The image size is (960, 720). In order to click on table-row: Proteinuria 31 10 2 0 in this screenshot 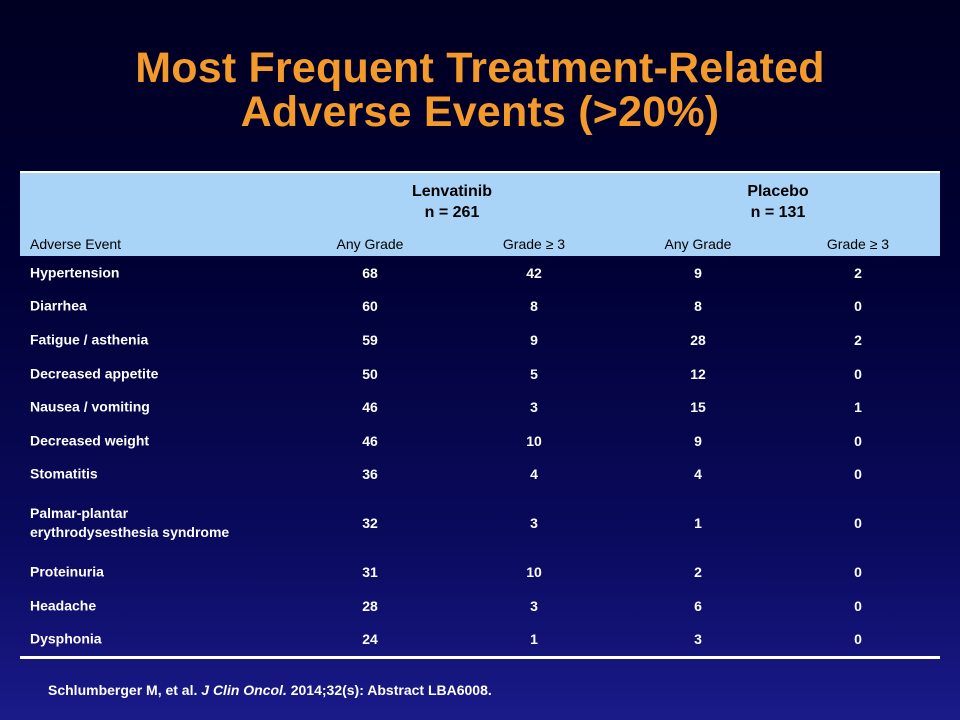, I will do `click(480, 572)`.